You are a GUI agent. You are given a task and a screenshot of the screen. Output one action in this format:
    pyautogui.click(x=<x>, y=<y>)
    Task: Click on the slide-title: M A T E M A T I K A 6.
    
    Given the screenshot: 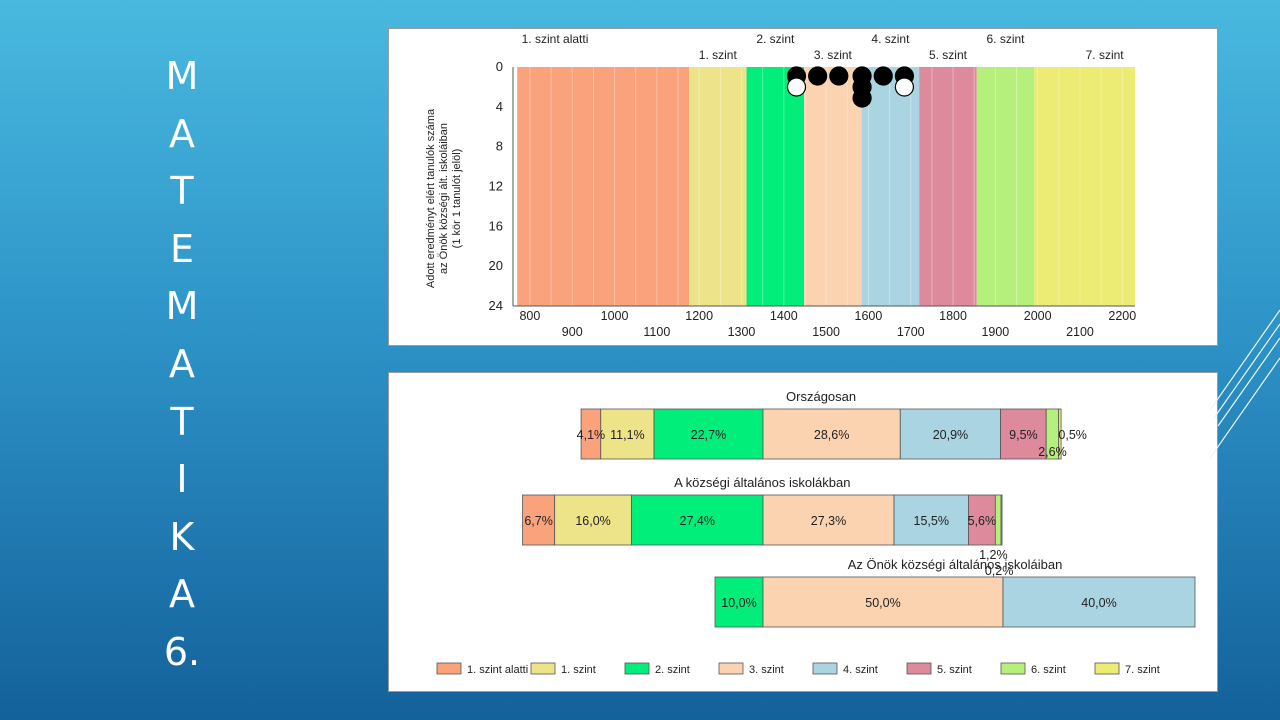 What is the action you would take?
    pyautogui.click(x=182, y=365)
    